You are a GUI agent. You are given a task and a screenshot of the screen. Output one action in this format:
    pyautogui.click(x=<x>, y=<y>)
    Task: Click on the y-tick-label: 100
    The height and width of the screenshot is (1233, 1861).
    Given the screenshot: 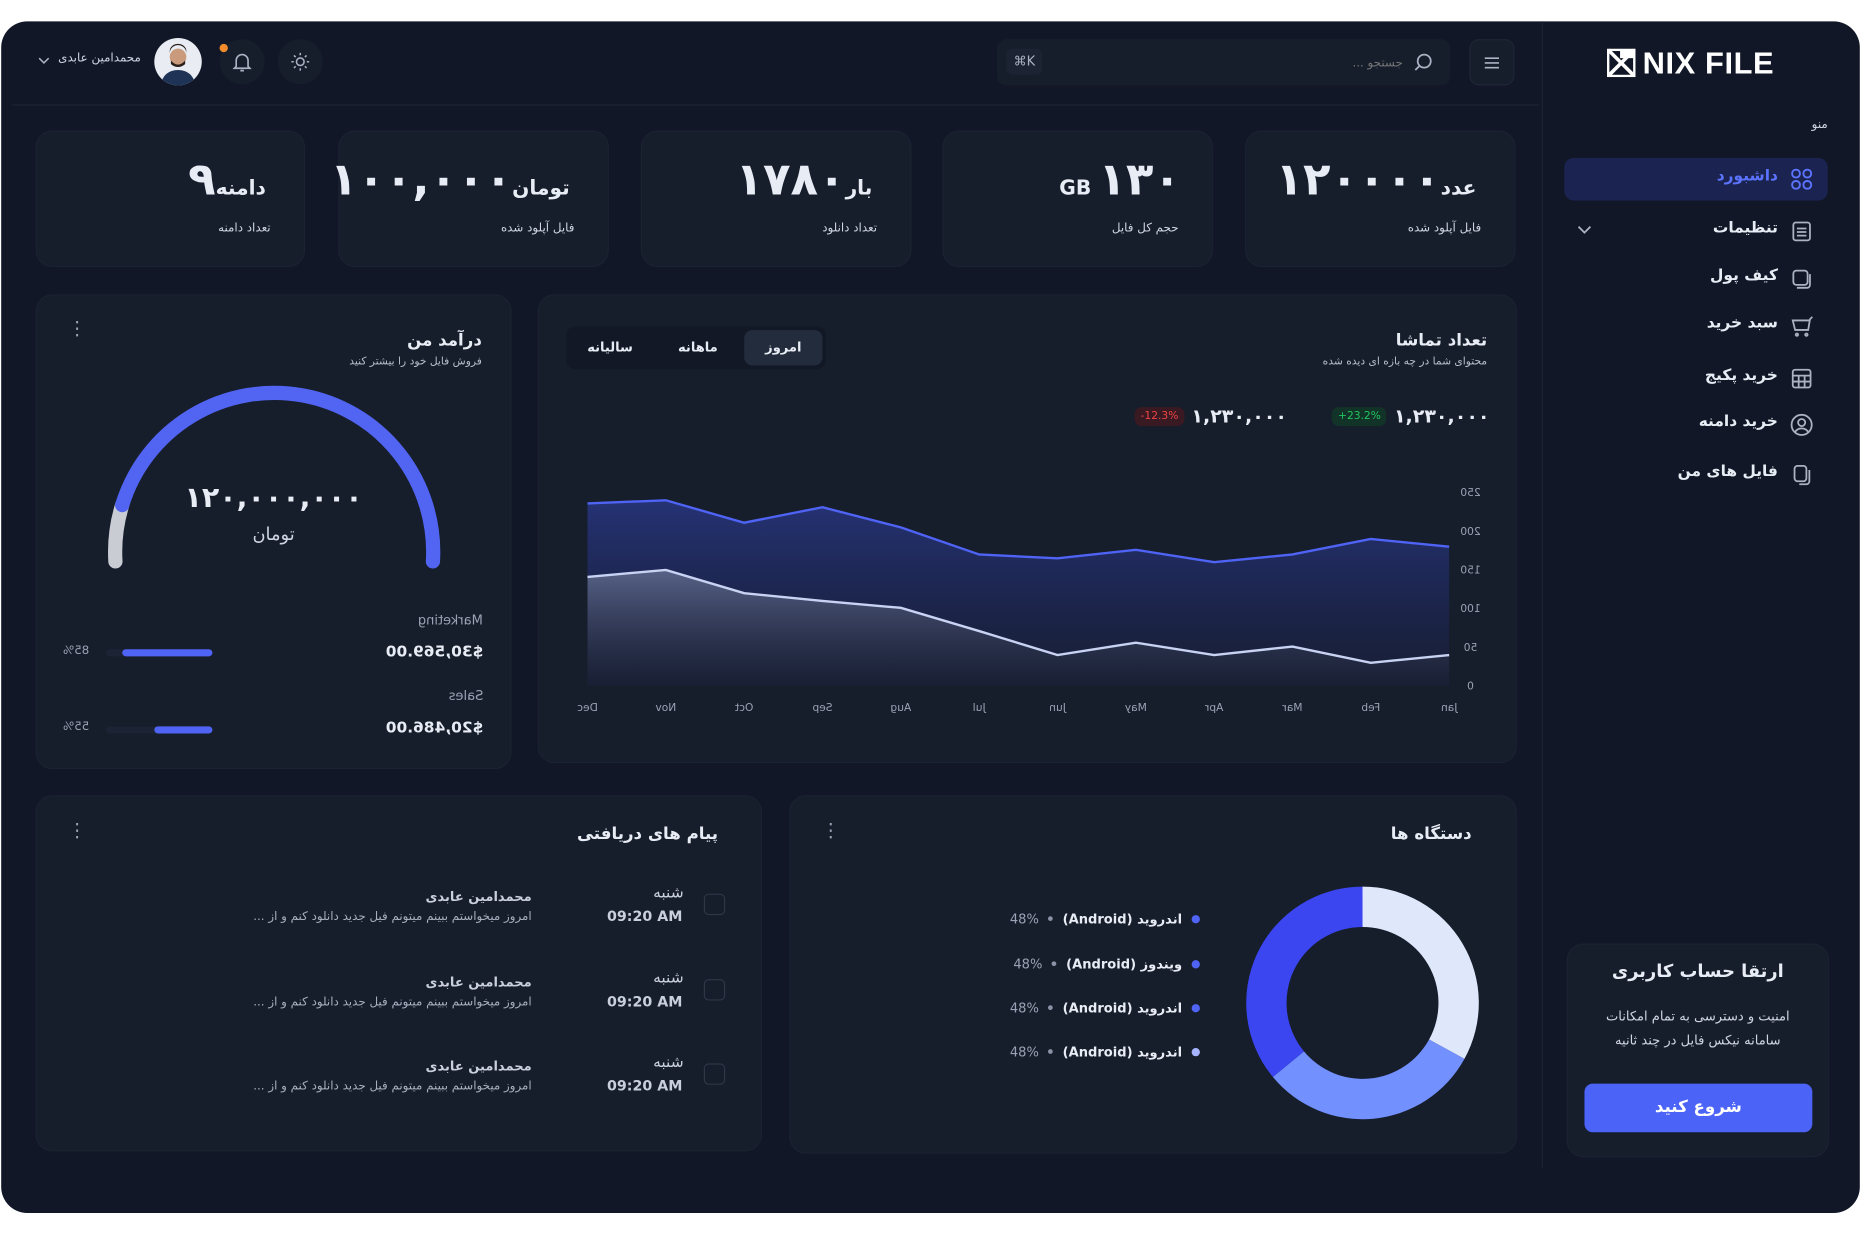 What is the action you would take?
    pyautogui.click(x=1470, y=608)
    